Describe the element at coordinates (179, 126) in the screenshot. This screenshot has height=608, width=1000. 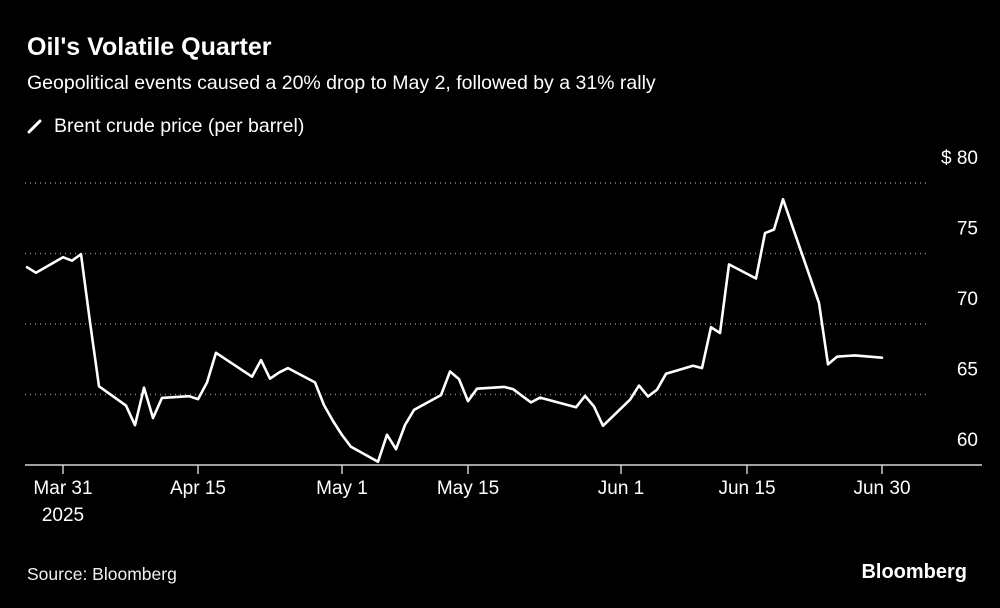
I see `legend-label: Brent crude price (per barrel)` at that location.